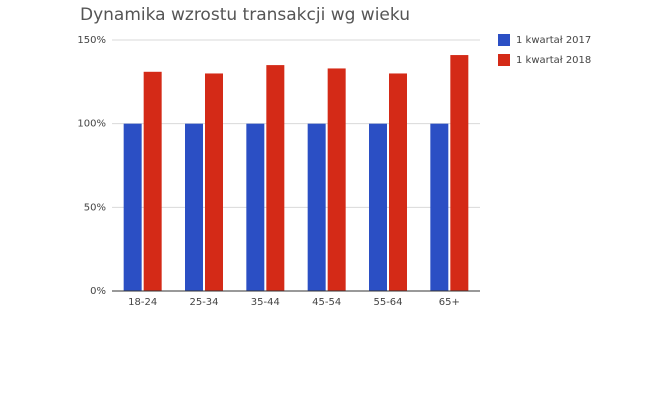 The image size is (669, 407). Describe the element at coordinates (98, 291) in the screenshot. I see `y-tick-label: 0%` at that location.